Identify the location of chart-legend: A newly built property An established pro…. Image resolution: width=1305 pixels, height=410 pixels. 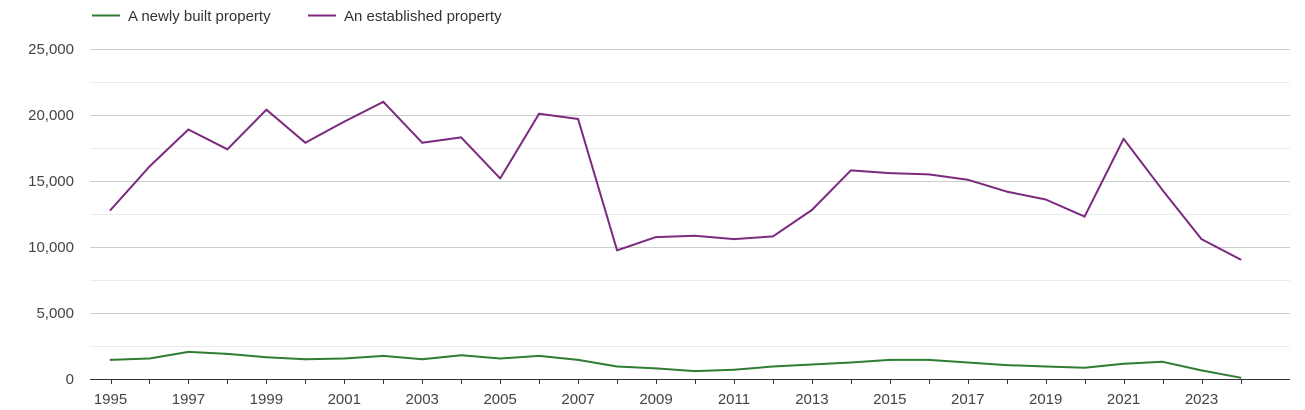
(297, 16).